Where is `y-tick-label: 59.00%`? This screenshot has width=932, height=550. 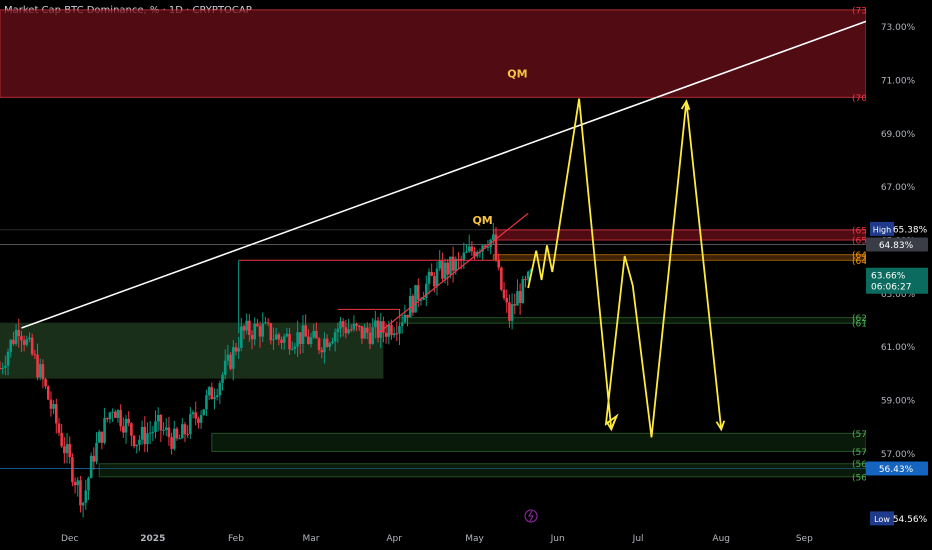 y-tick-label: 59.00% is located at coordinates (898, 402).